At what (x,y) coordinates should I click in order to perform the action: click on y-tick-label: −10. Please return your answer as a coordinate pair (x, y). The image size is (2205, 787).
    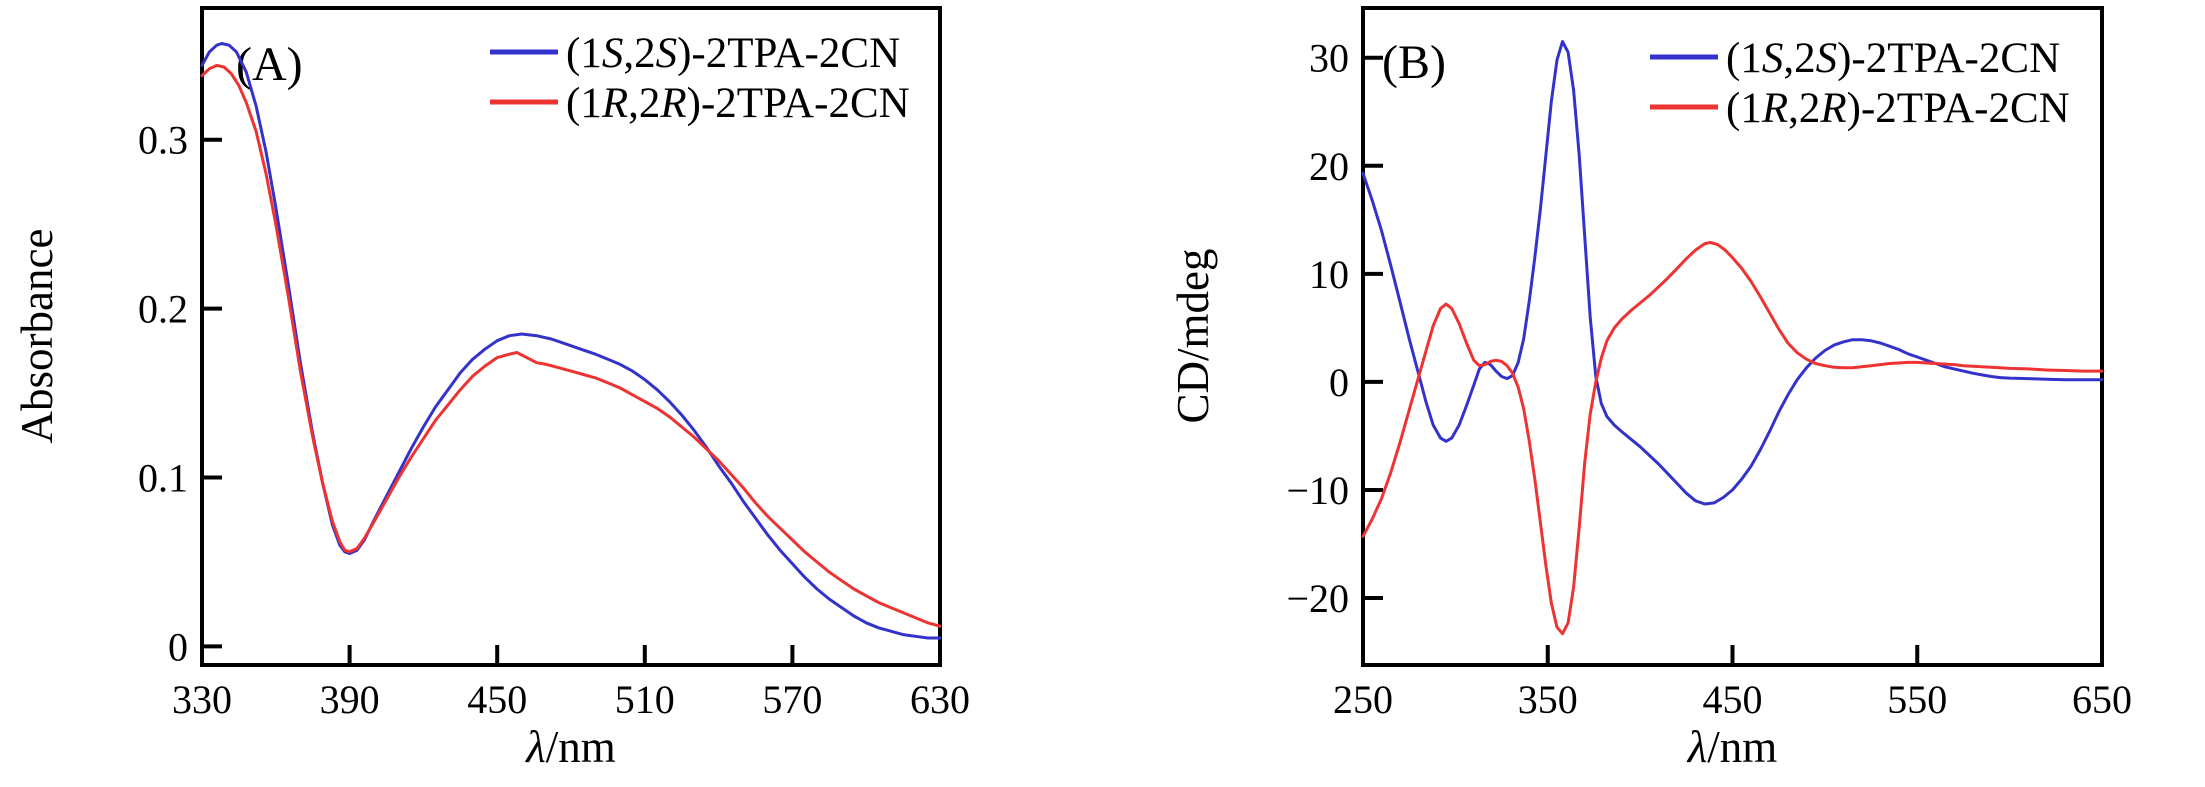
    Looking at the image, I should click on (1317, 490).